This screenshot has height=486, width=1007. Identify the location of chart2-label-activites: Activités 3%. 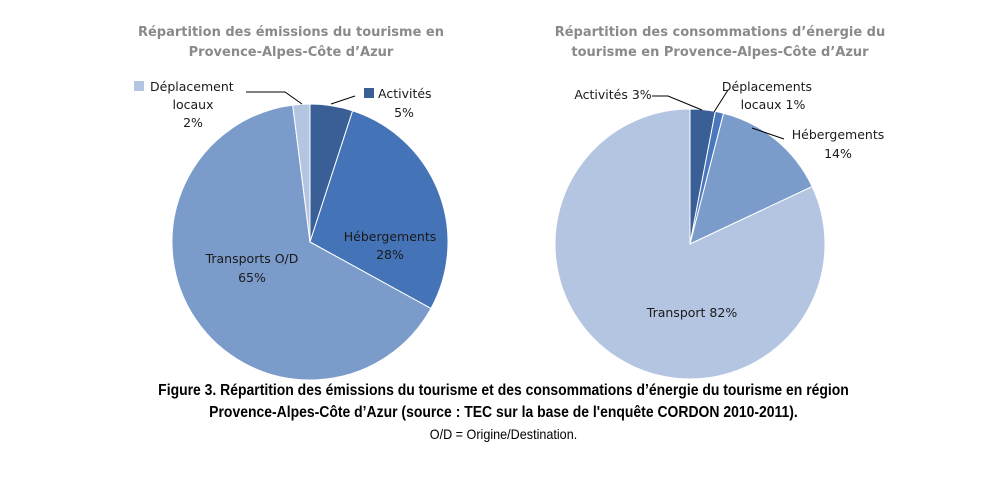
(612, 94).